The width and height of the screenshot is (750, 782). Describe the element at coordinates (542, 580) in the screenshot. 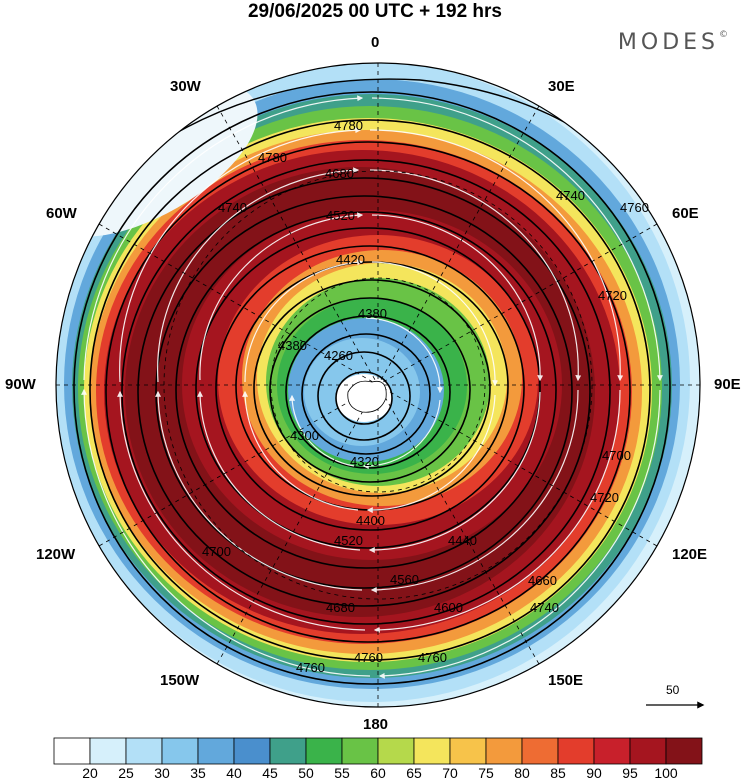

I see `contour-label: 4660` at that location.